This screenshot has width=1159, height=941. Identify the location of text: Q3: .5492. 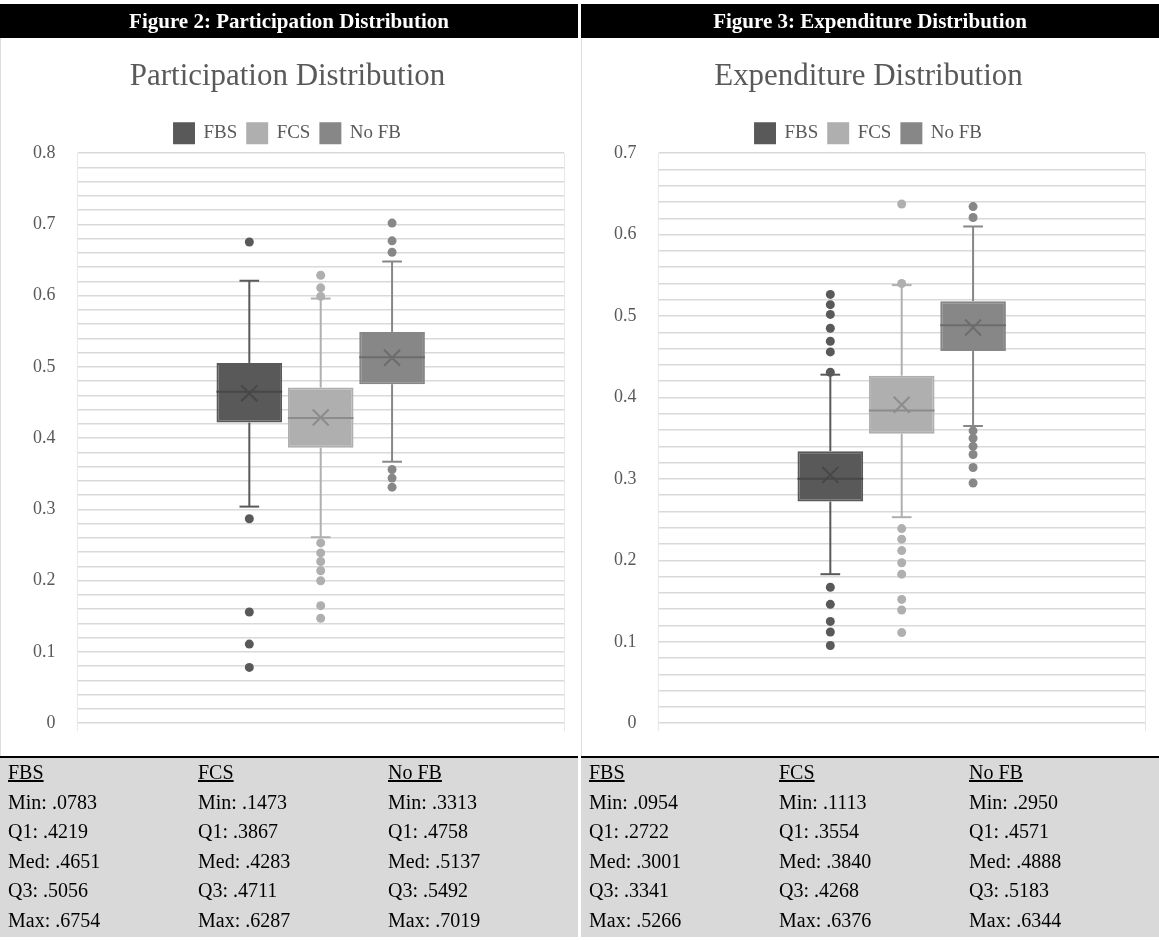
(428, 890).